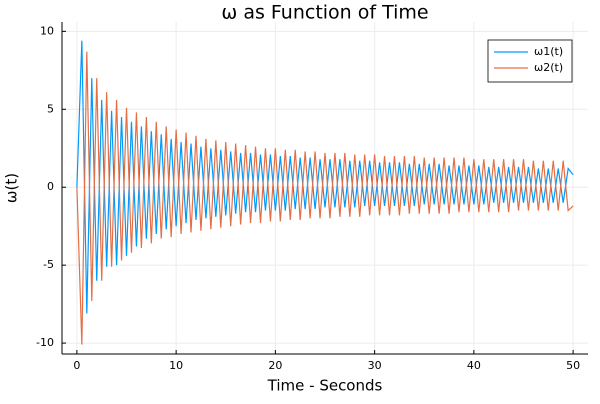  I want to click on y-tick-label: -10, so click(45, 342).